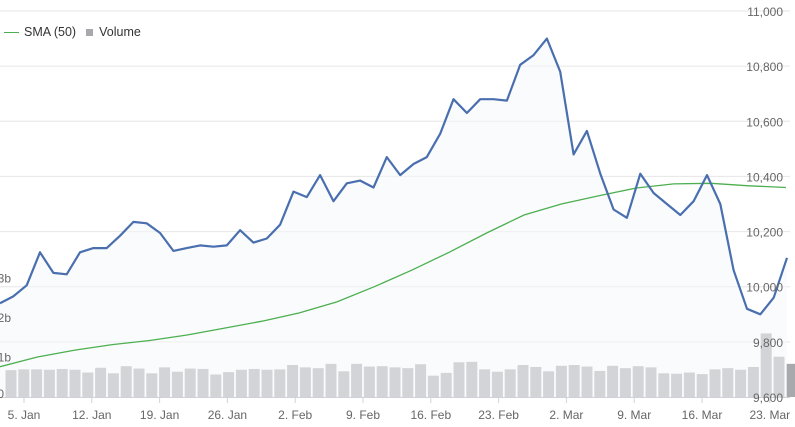 The height and width of the screenshot is (427, 795). Describe the element at coordinates (24, 415) in the screenshot. I see `x-tick-label: 5. Jan` at that location.